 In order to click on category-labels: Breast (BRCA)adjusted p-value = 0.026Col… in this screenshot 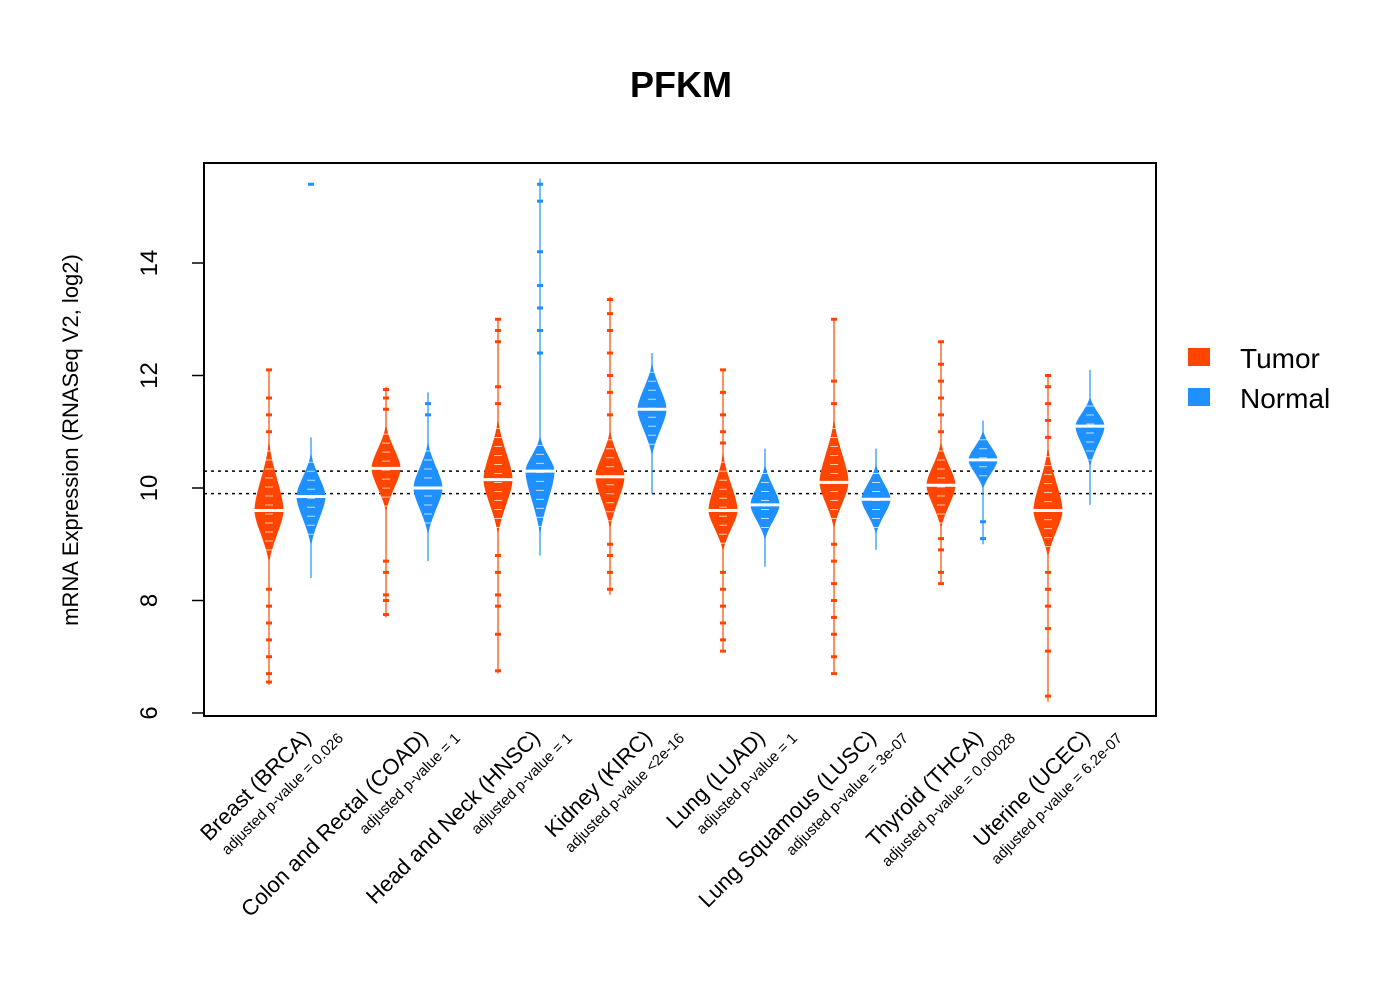, I will do `click(660, 823)`.